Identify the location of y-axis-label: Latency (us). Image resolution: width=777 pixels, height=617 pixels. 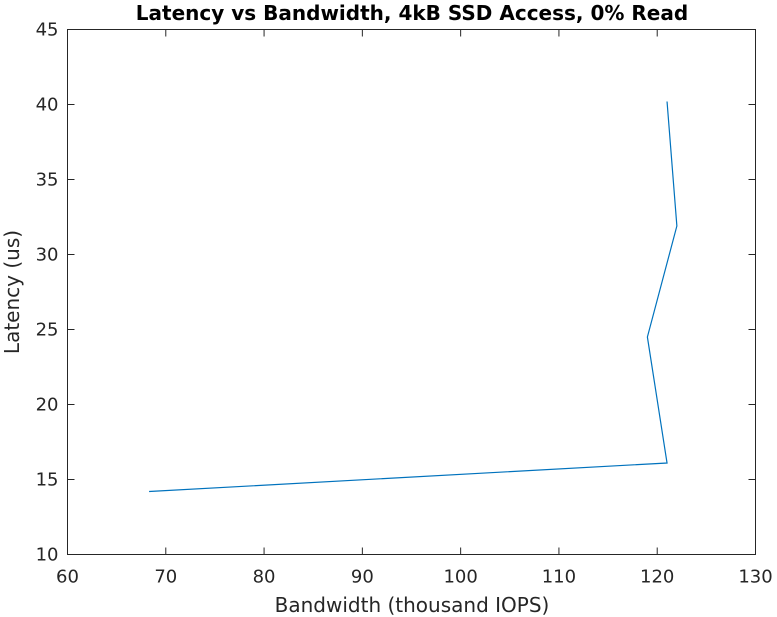
(12, 292).